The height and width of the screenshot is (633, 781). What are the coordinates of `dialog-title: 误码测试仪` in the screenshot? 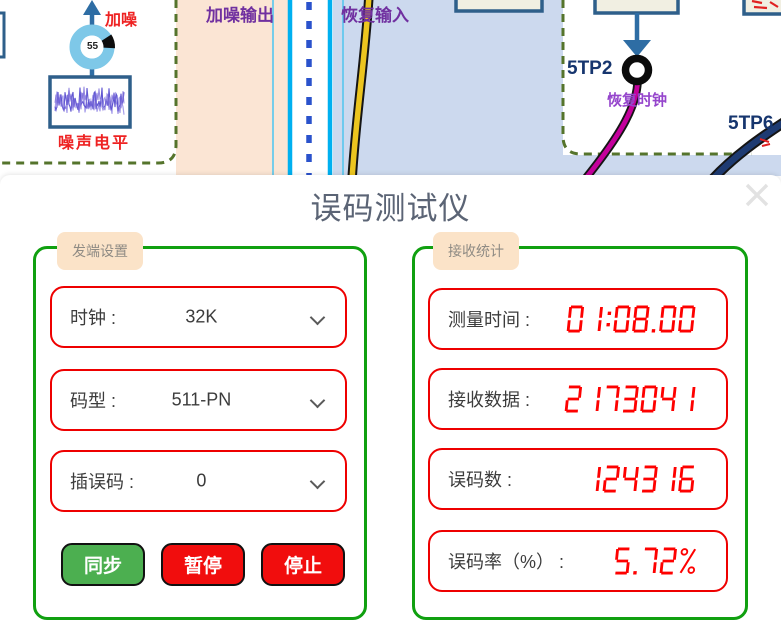 It's located at (390, 208).